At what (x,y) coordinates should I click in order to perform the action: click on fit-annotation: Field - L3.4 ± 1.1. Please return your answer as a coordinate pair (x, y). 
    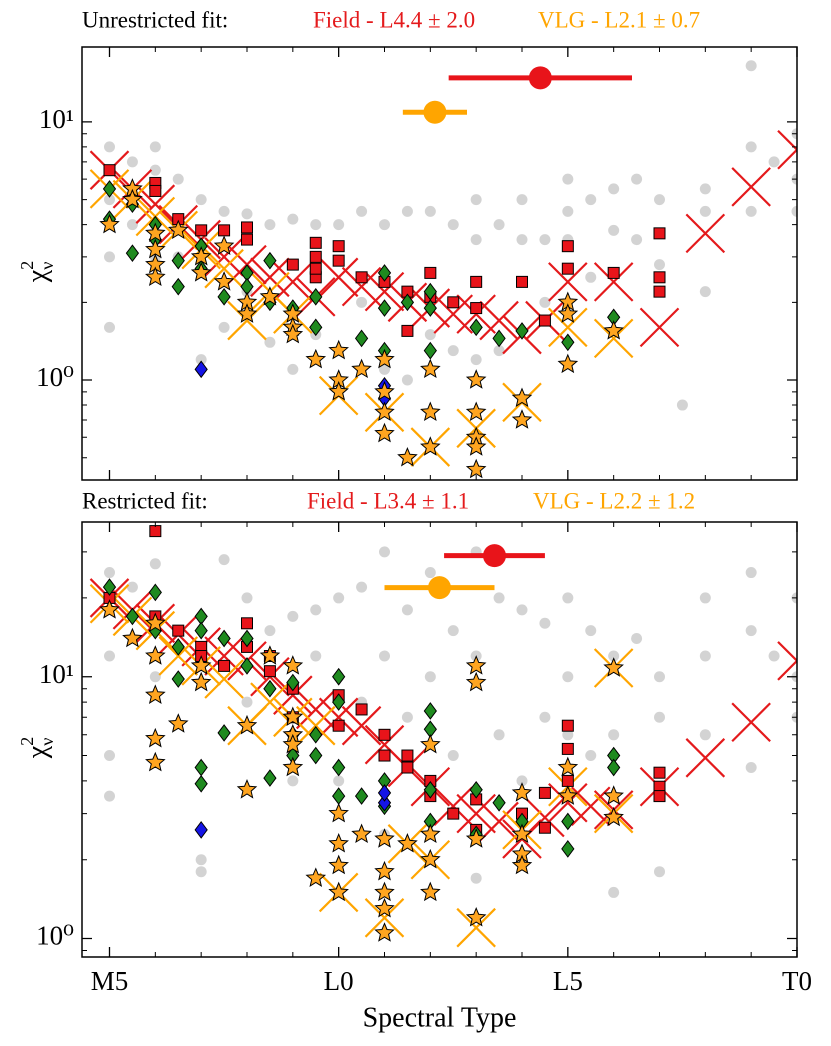
    Looking at the image, I should click on (388, 500).